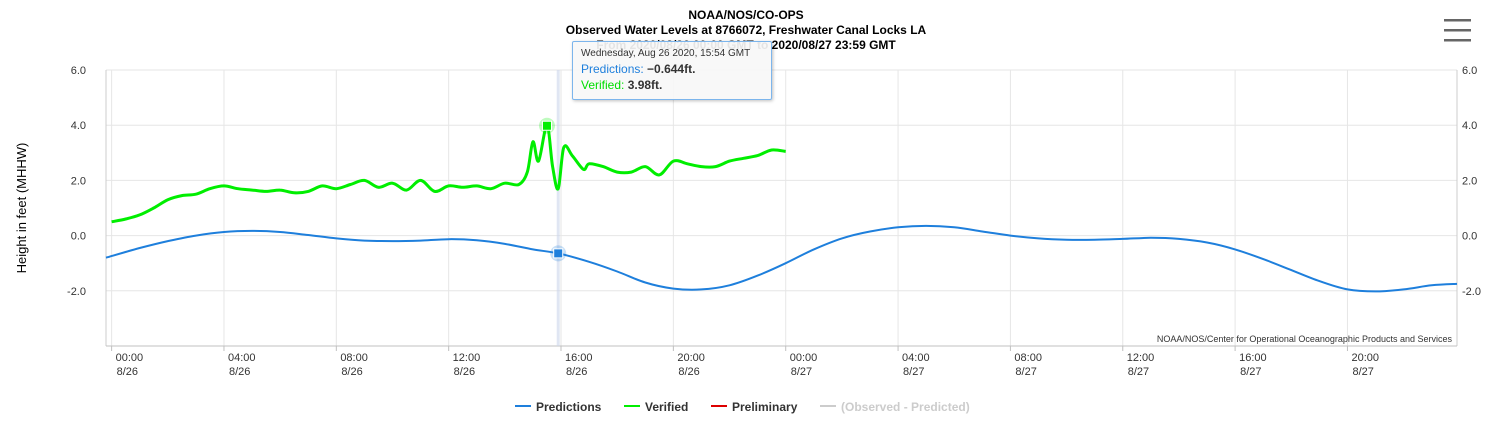 The image size is (1492, 437). Describe the element at coordinates (603, 85) in the screenshot. I see `tooltip-label-verified: Verified:` at that location.